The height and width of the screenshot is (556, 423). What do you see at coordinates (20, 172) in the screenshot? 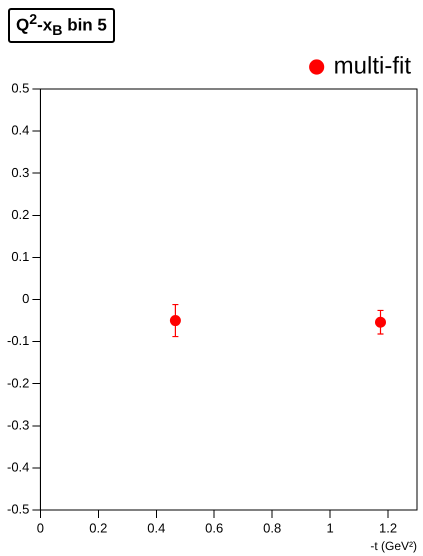
I see `y-tick-label: 0.3` at bounding box center [20, 172].